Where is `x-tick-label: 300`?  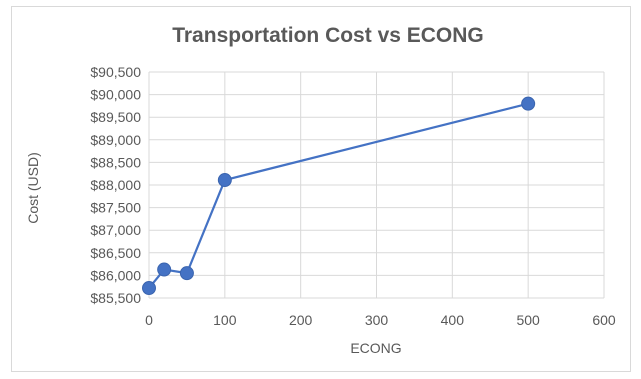
x-tick-label: 300 is located at coordinates (377, 320).